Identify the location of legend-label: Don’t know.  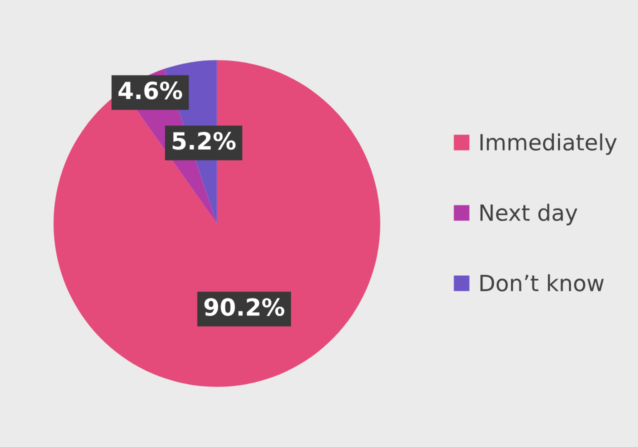
(542, 283).